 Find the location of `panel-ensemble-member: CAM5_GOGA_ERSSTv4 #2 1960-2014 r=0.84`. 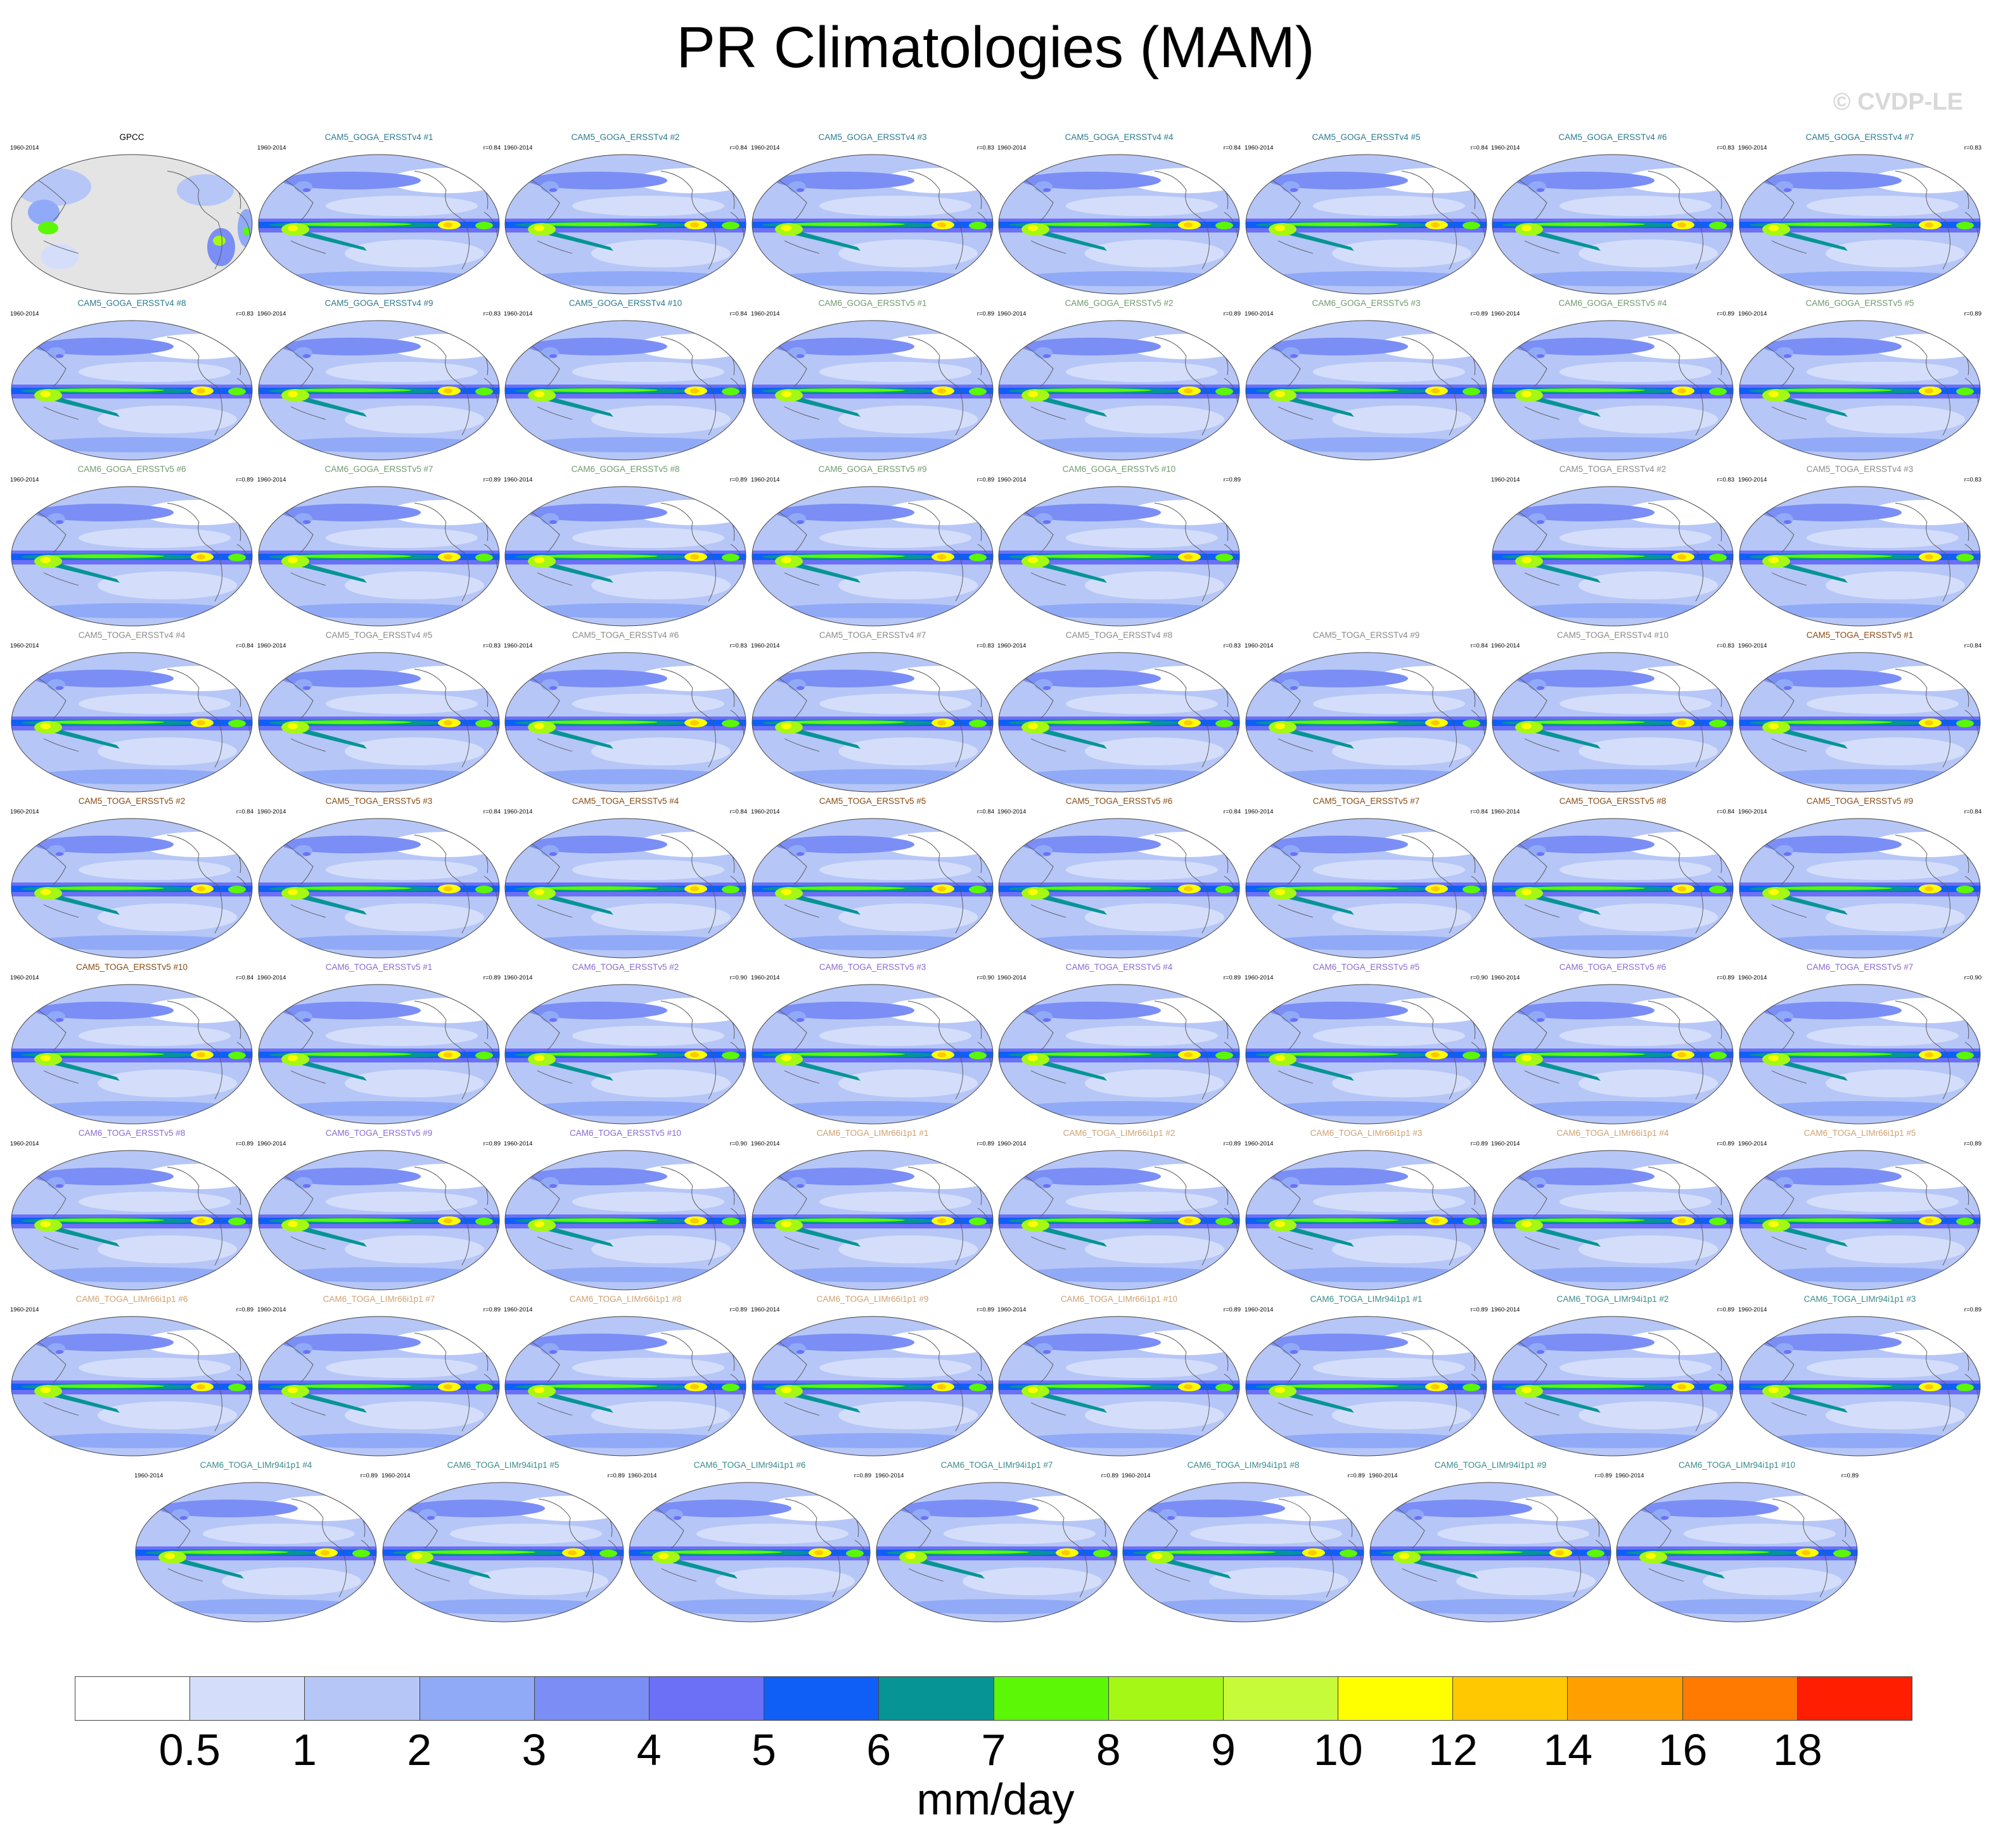

panel-ensemble-member: CAM5_GOGA_ERSSTv4 #2 1960-2014 r=0.84 is located at coordinates (625, 215).